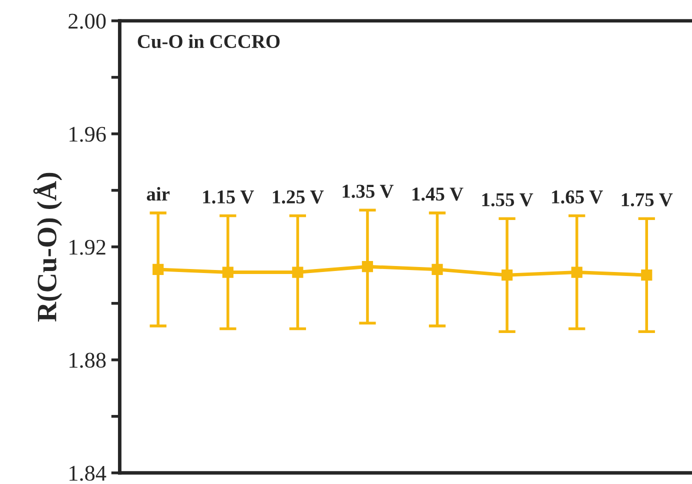  I want to click on annotation: 1.15 V, so click(228, 197).